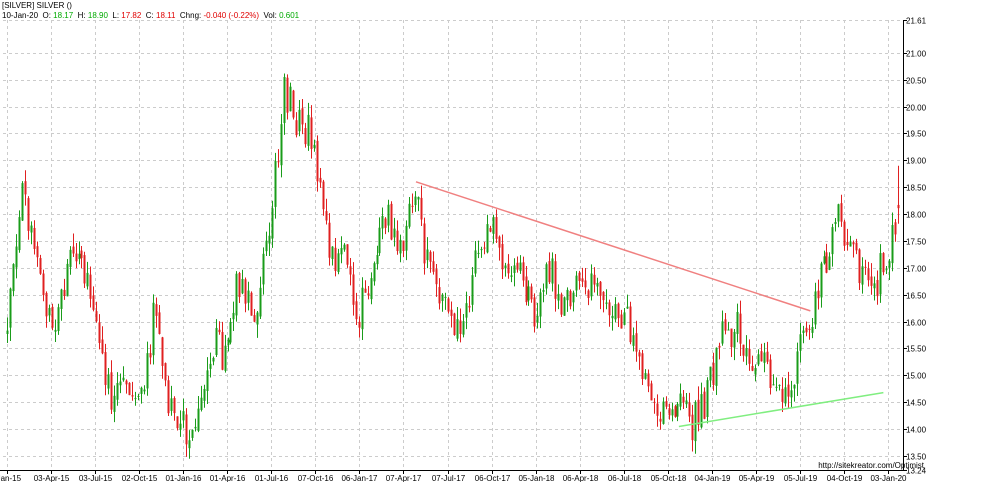 Image resolution: width=987 pixels, height=482 pixels. I want to click on close-value: 18.11, so click(166, 15).